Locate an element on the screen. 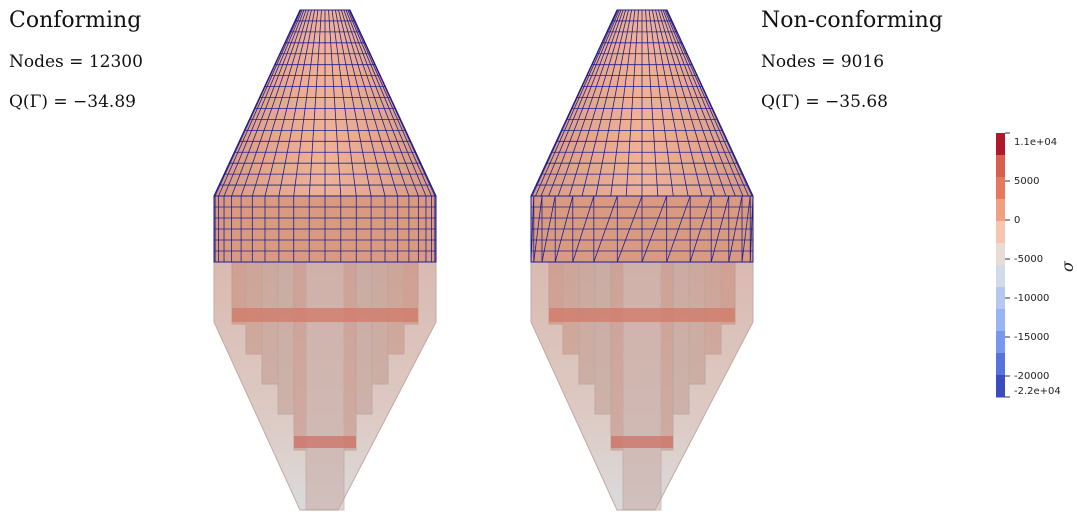 This screenshot has height=518, width=1077. colorbar-tick-label: -20000 is located at coordinates (1032, 376).